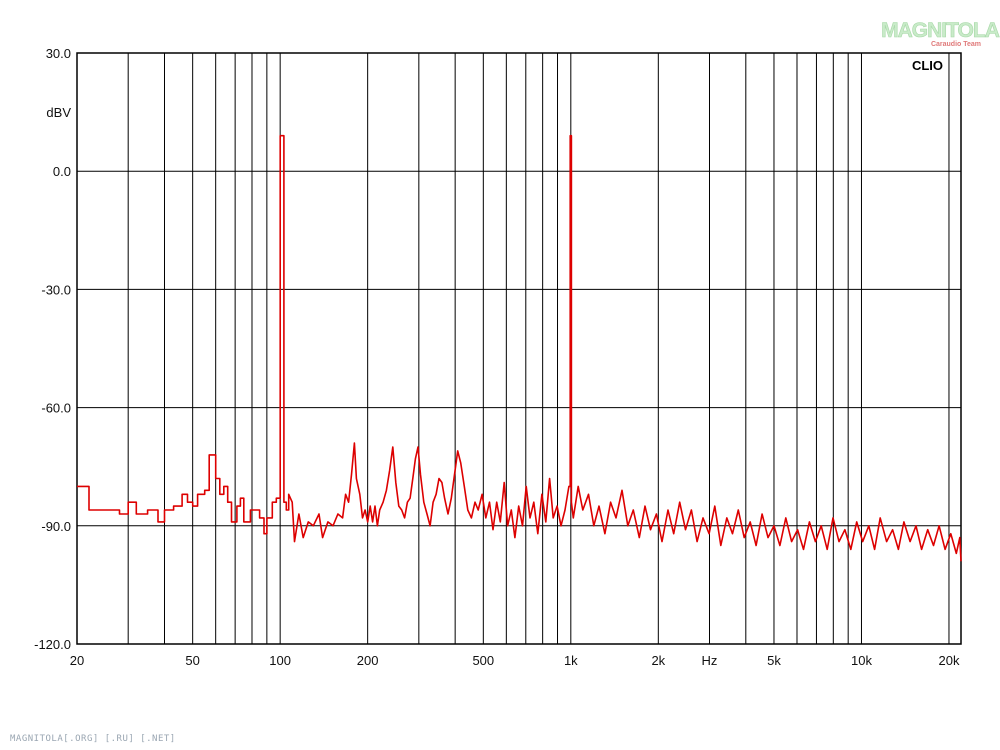 Image resolution: width=1000 pixels, height=750 pixels. Describe the element at coordinates (571, 660) in the screenshot. I see `x-tick-label: 1k` at that location.